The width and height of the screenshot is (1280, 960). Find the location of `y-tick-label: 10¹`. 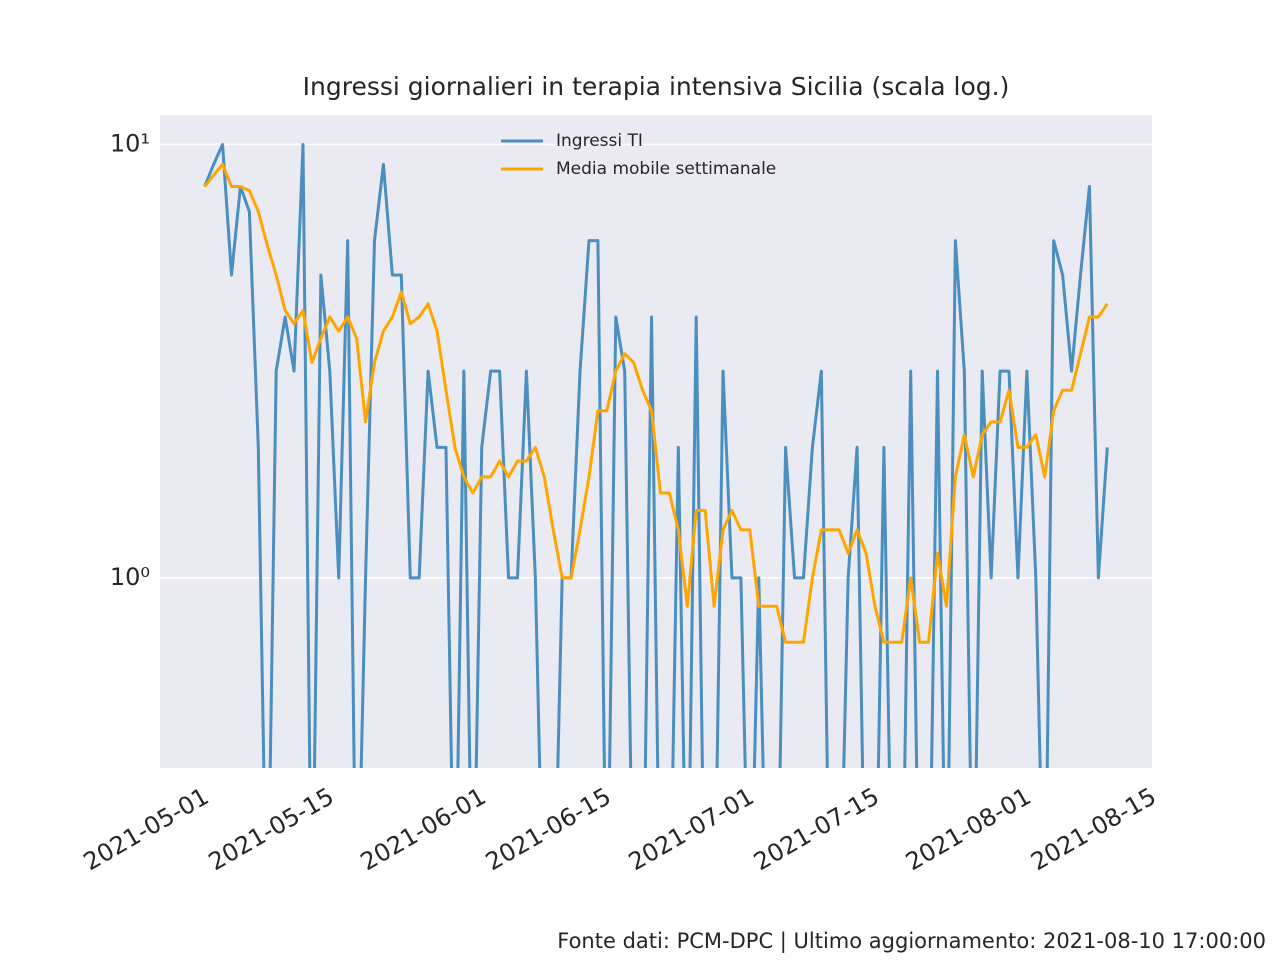

y-tick-label: 10¹ is located at coordinates (130, 144).